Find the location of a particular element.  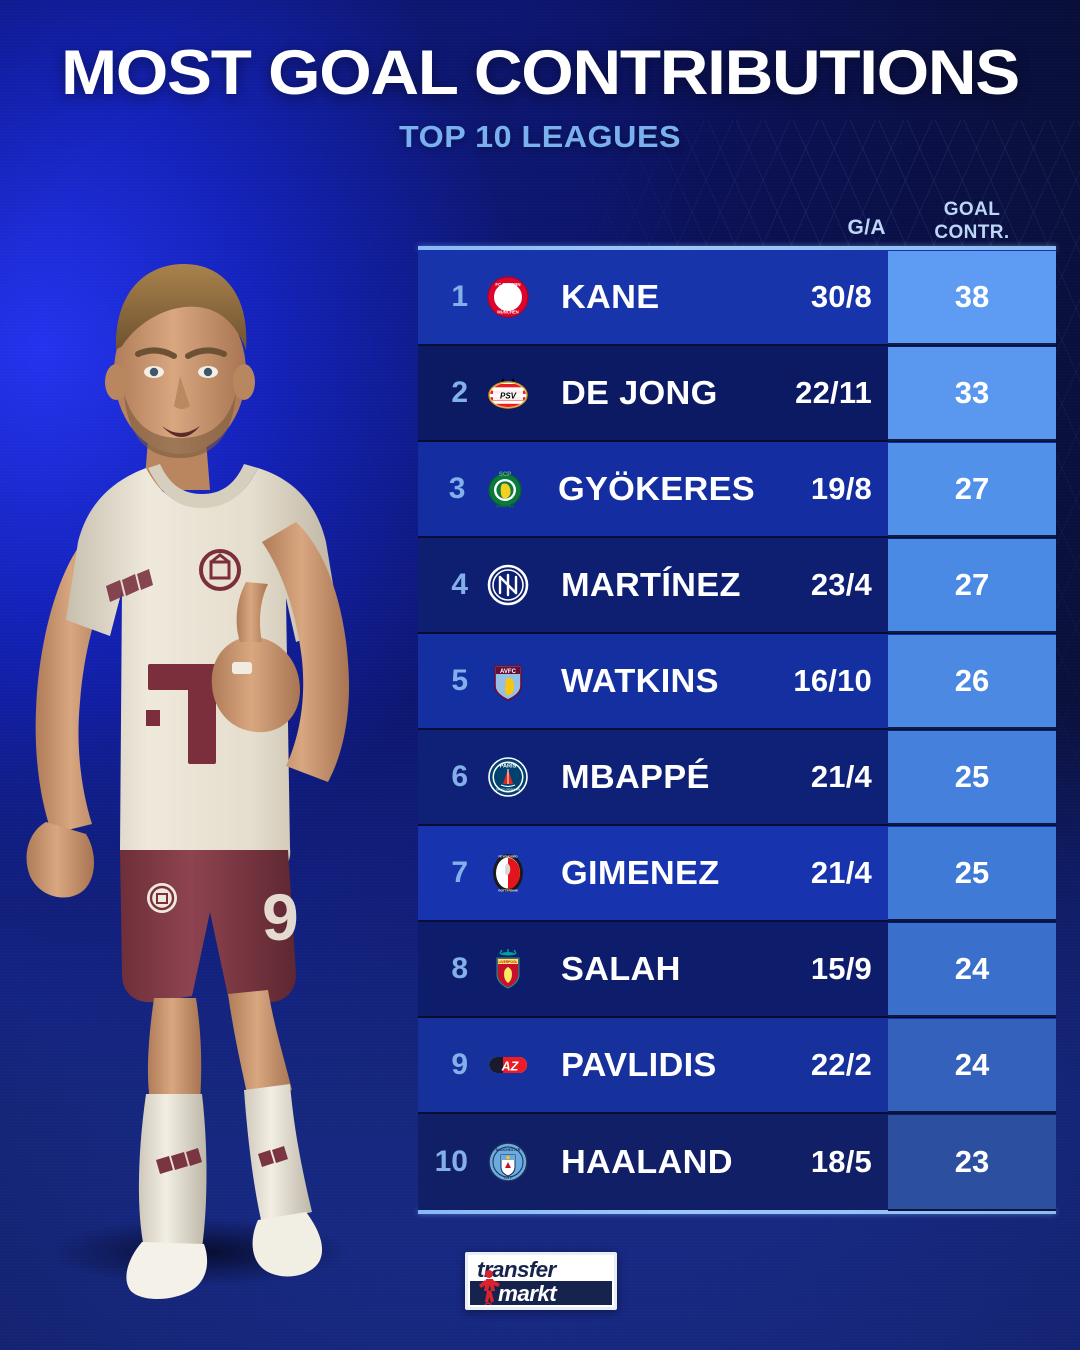

table-row: 9 AZ PAVLIDIS 22/2 24 is located at coordinates (737, 1066).